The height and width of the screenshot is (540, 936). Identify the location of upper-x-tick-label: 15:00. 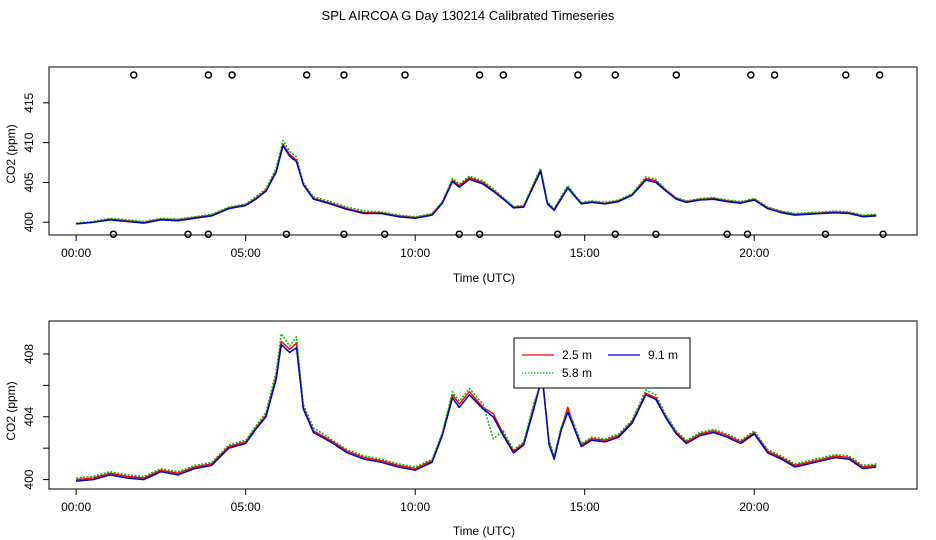
(585, 253).